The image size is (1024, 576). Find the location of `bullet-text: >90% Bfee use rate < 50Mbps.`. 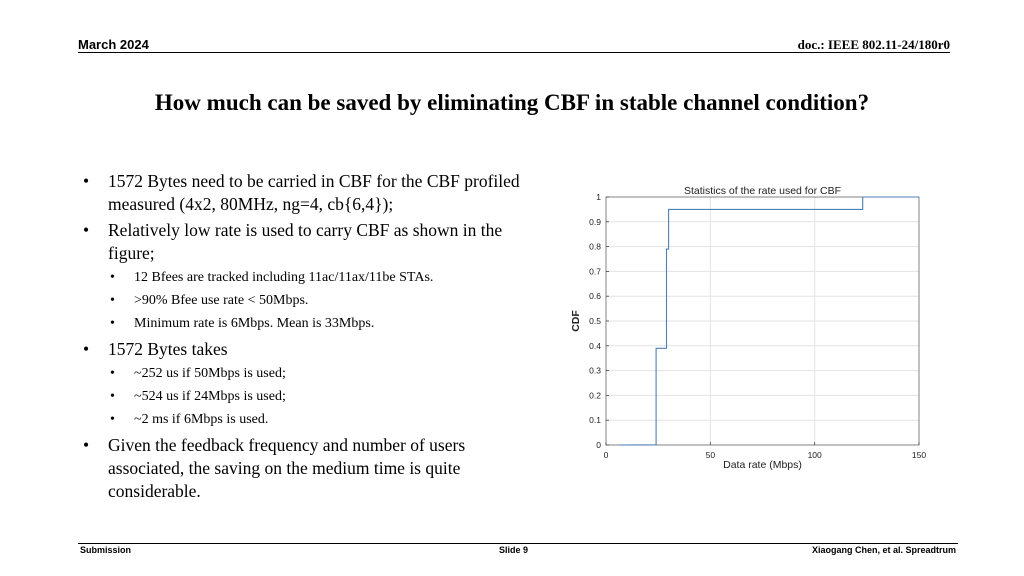

bullet-text: >90% Bfee use rate < 50Mbps. is located at coordinates (221, 300).